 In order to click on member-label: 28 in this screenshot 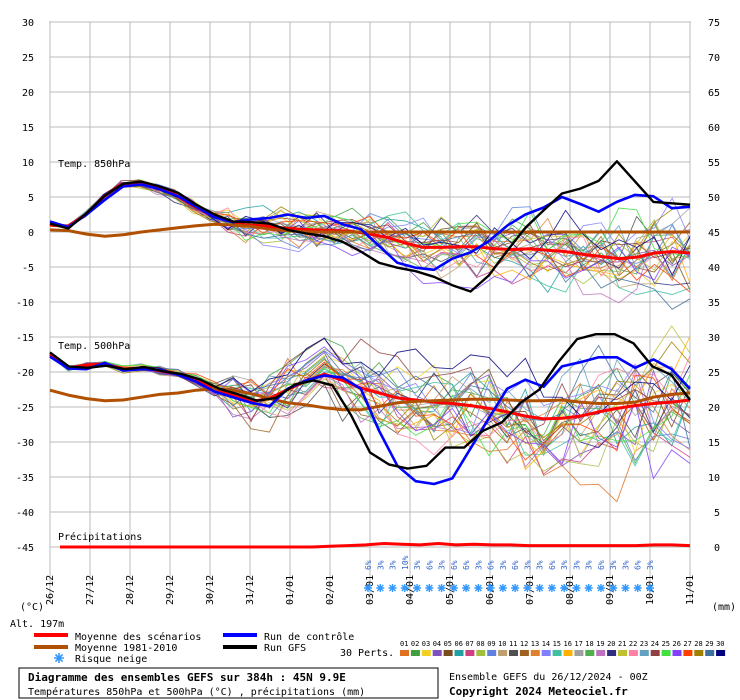, I will do `click(698, 644)`.